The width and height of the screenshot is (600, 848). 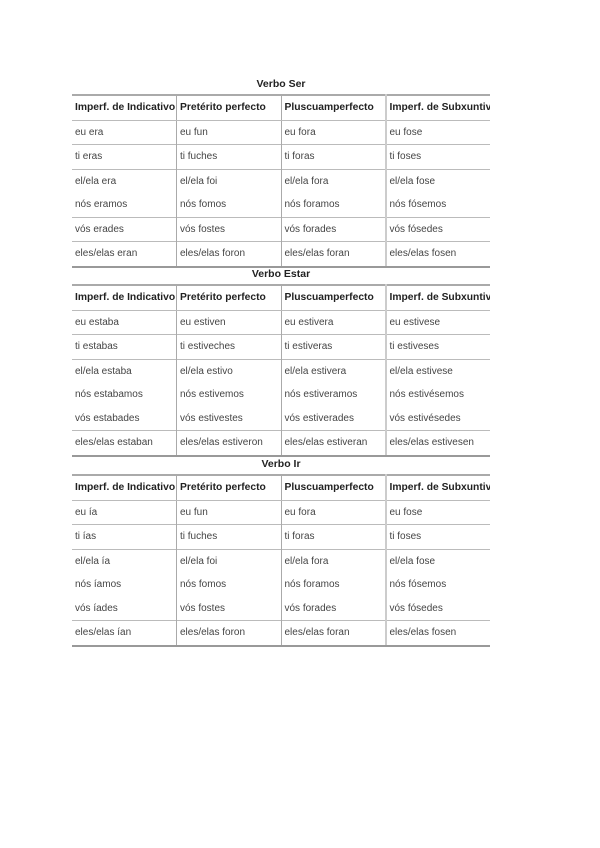 What do you see at coordinates (334, 370) in the screenshot?
I see `table-cell: el/ela estivera` at bounding box center [334, 370].